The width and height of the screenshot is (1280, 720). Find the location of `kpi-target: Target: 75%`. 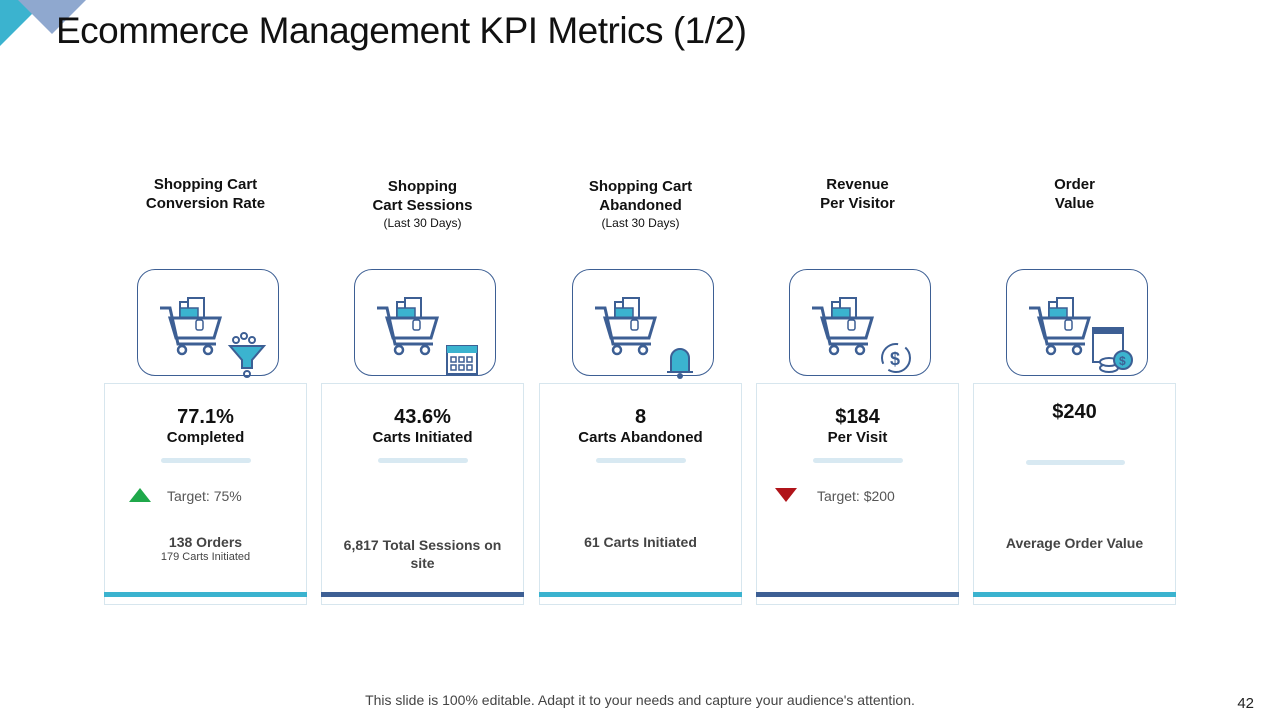

kpi-target: Target: 75% is located at coordinates (204, 496).